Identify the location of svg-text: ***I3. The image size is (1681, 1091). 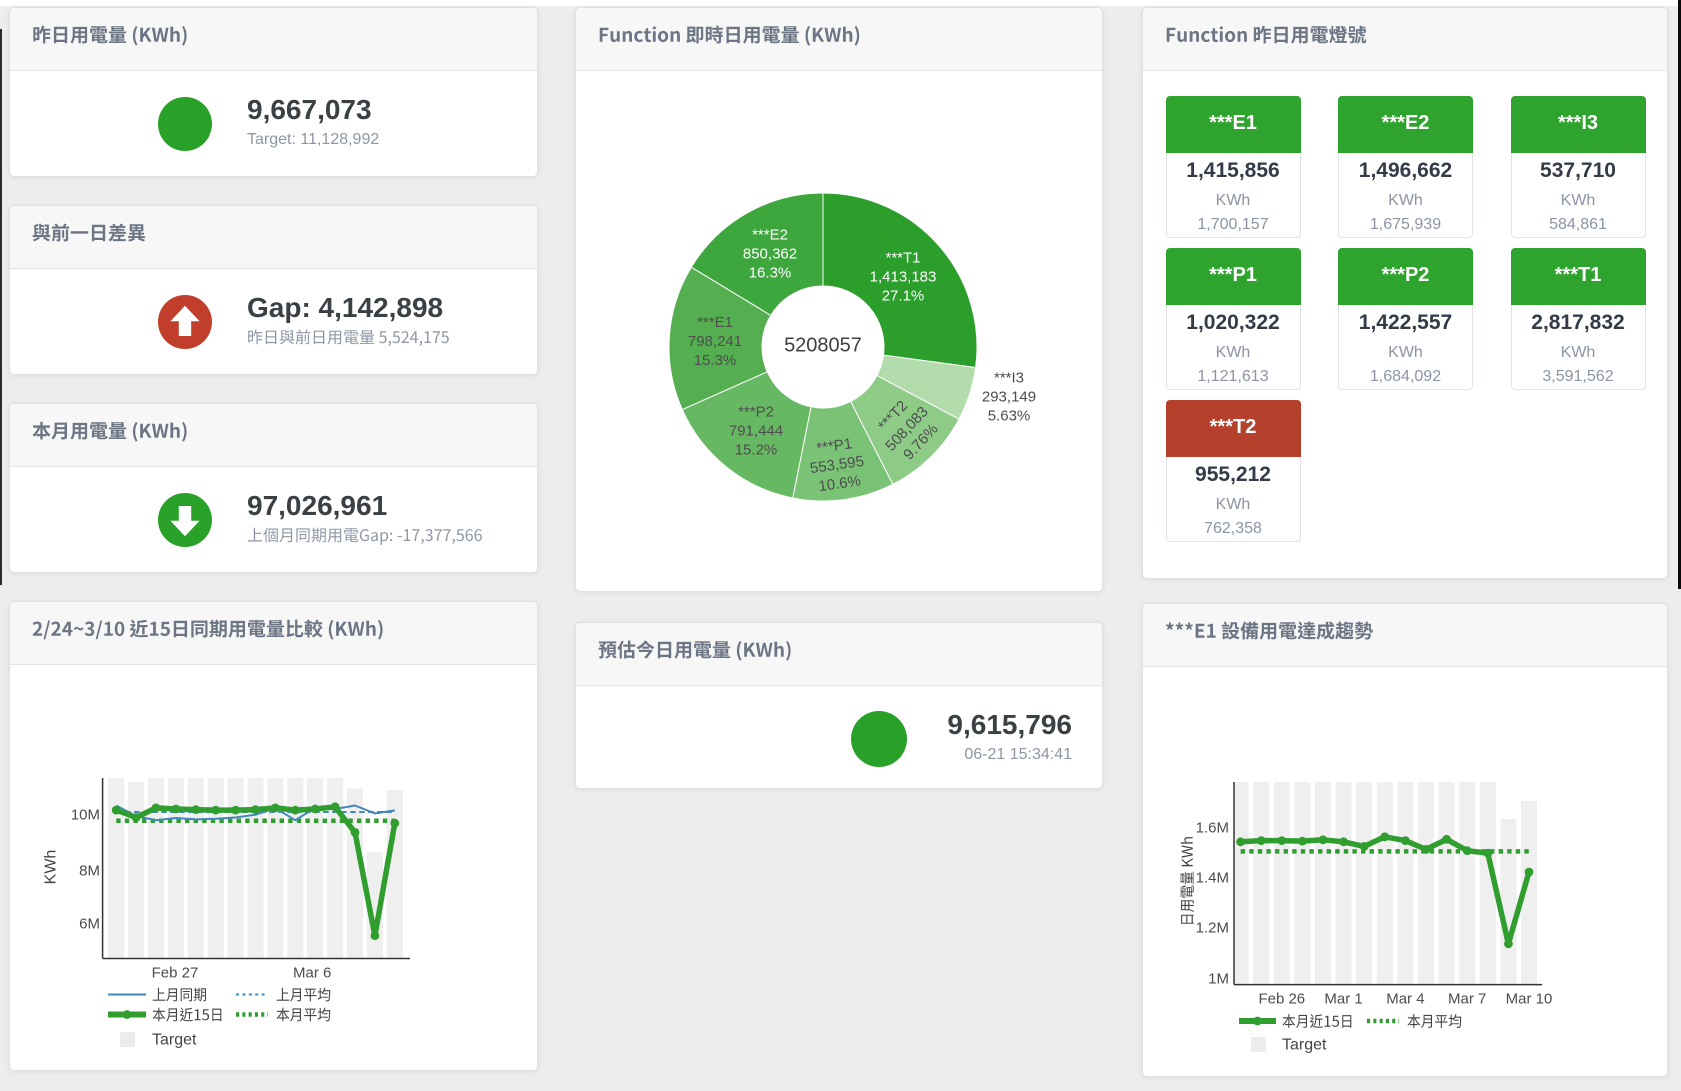
(1009, 378).